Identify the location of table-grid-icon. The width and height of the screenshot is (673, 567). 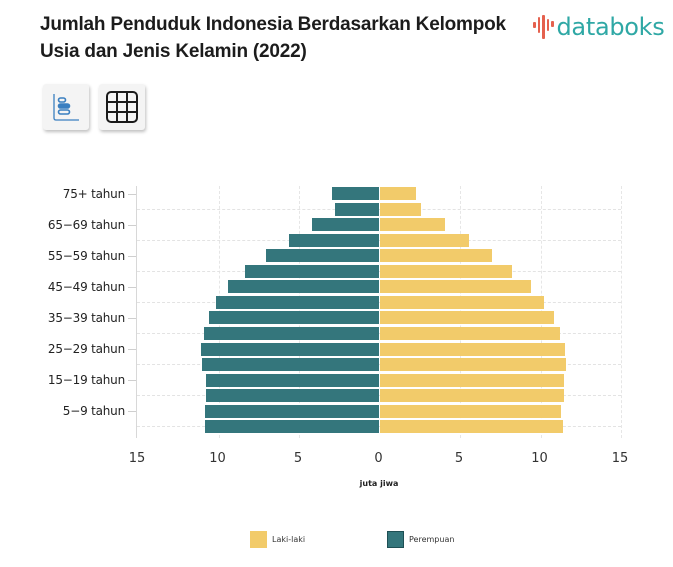
(122, 107).